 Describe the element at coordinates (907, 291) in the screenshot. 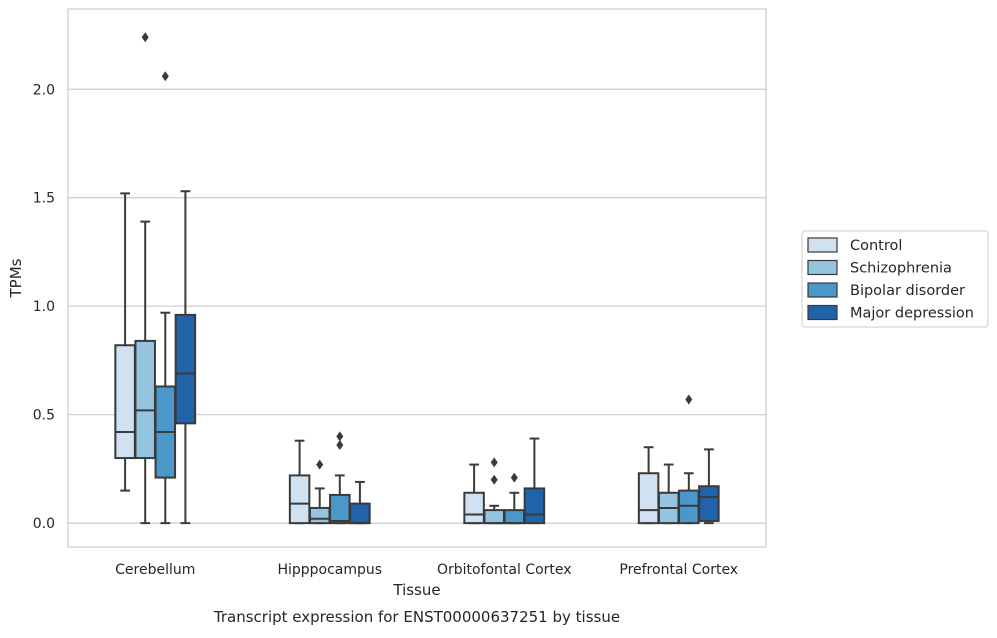

I see `legend-label: Bipolar disorder` at that location.